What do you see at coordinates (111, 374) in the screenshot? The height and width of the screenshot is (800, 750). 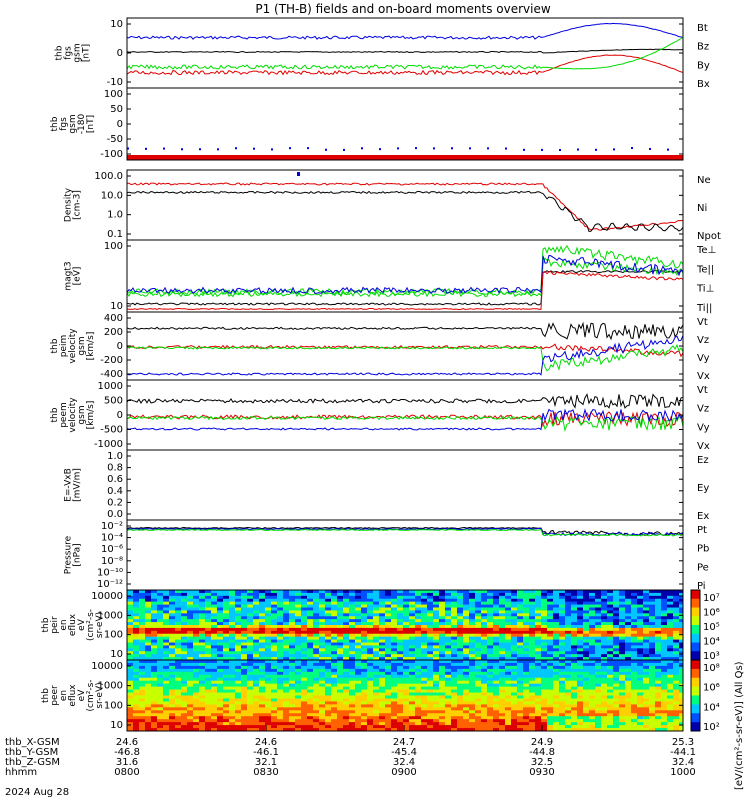 I see `y-tick-label: -400` at bounding box center [111, 374].